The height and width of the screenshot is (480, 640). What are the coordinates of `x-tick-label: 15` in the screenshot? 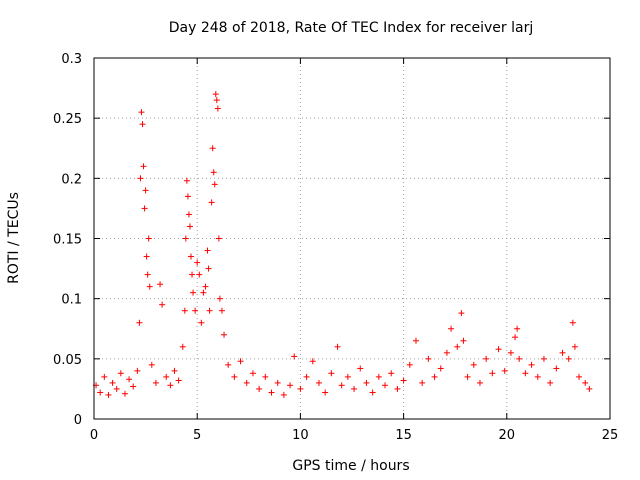 It's located at (403, 435).